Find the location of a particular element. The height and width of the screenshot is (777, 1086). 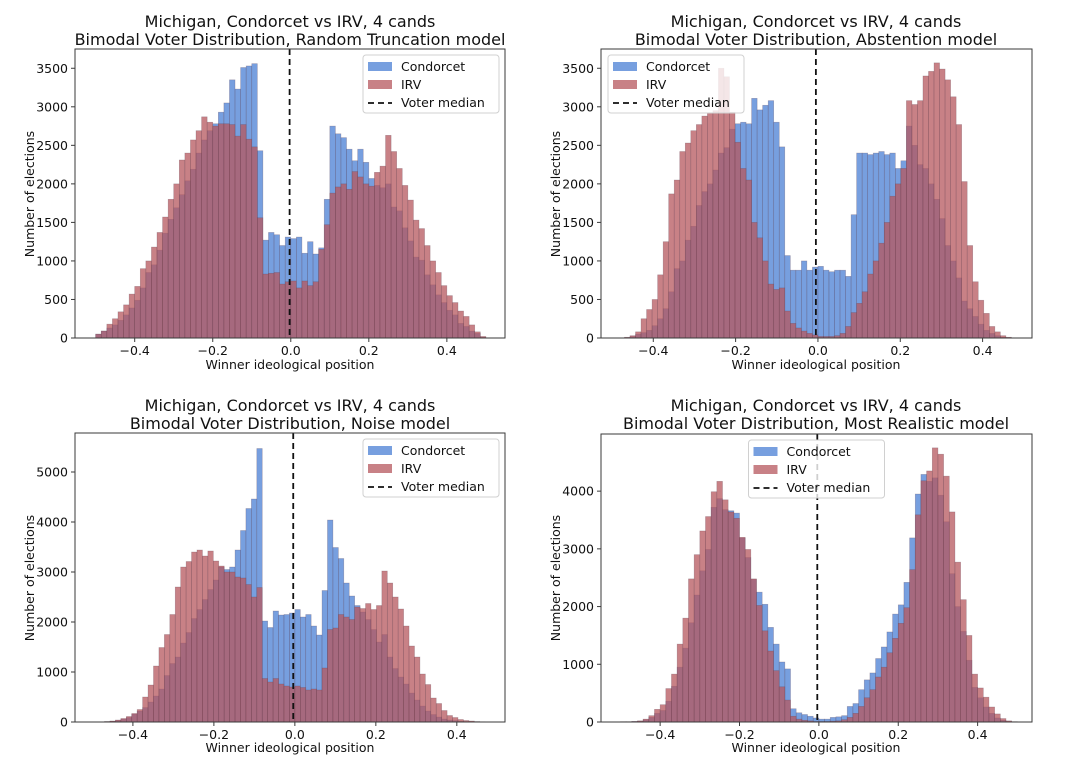

legend: Condorcet IRV Voter median is located at coordinates (431, 468).